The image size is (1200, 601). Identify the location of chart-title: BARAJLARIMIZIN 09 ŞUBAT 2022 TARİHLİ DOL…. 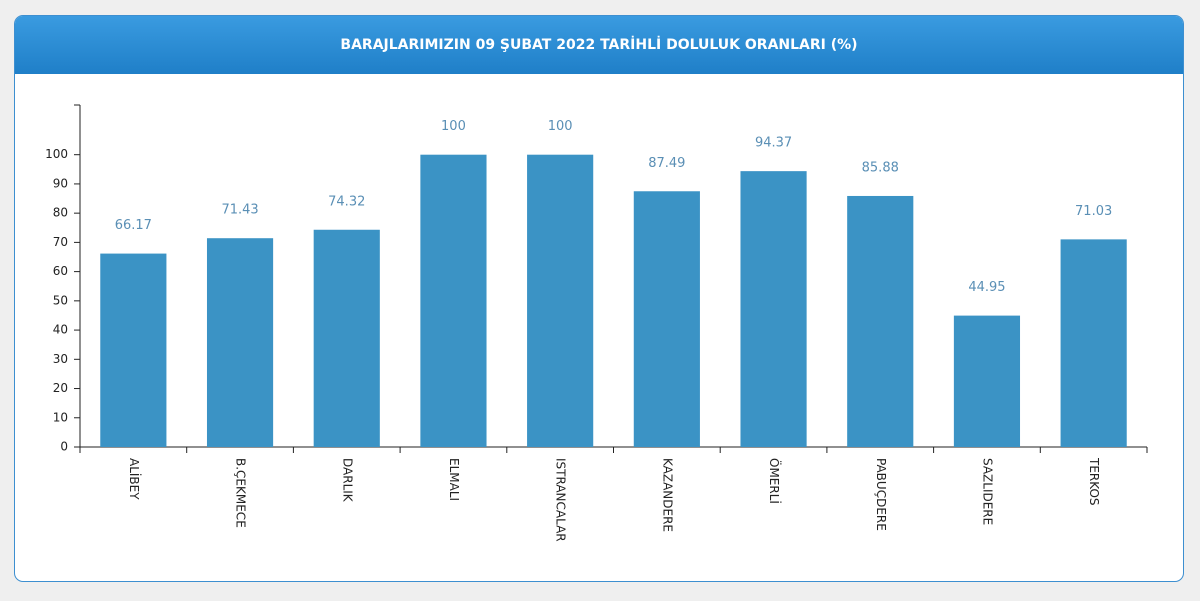
(599, 45).